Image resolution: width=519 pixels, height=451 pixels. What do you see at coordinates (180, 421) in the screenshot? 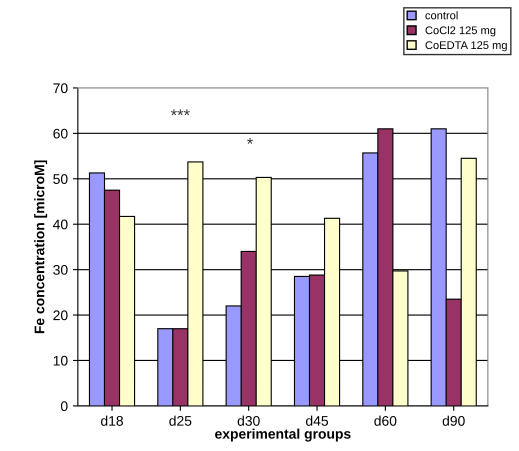
I see `x-tick-label: d25` at bounding box center [180, 421].